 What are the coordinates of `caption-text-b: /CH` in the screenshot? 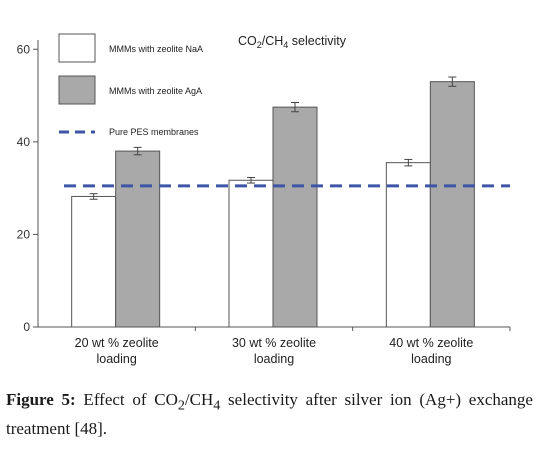 It's located at (199, 399).